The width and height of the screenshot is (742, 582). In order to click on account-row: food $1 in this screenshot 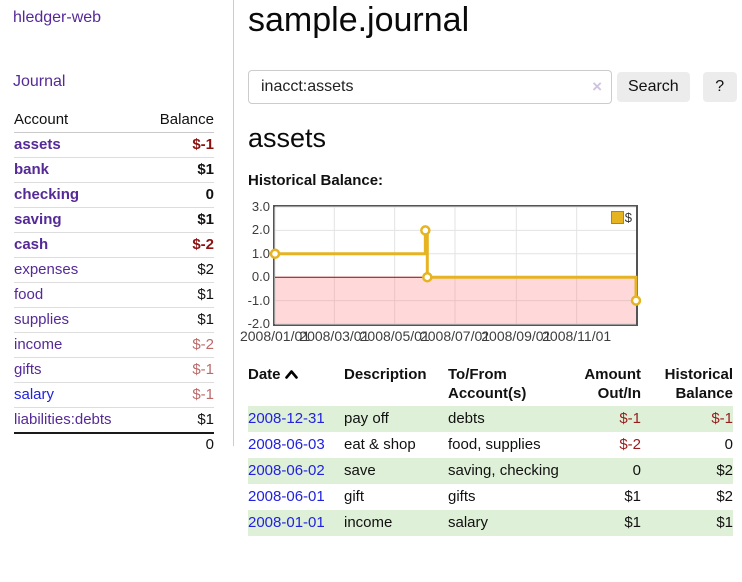, I will do `click(114, 295)`.